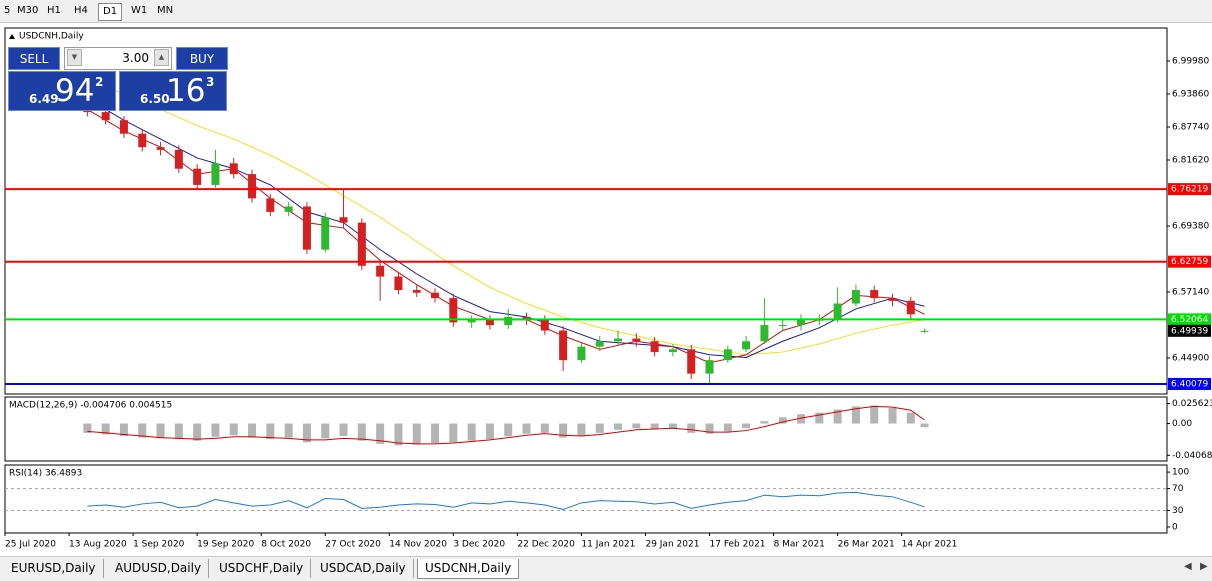  I want to click on y-tick-label: 0, so click(1175, 527).